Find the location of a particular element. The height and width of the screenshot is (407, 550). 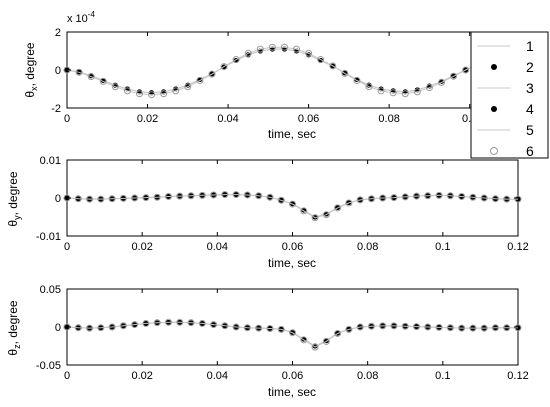

legend-label: 5 is located at coordinates (530, 130).